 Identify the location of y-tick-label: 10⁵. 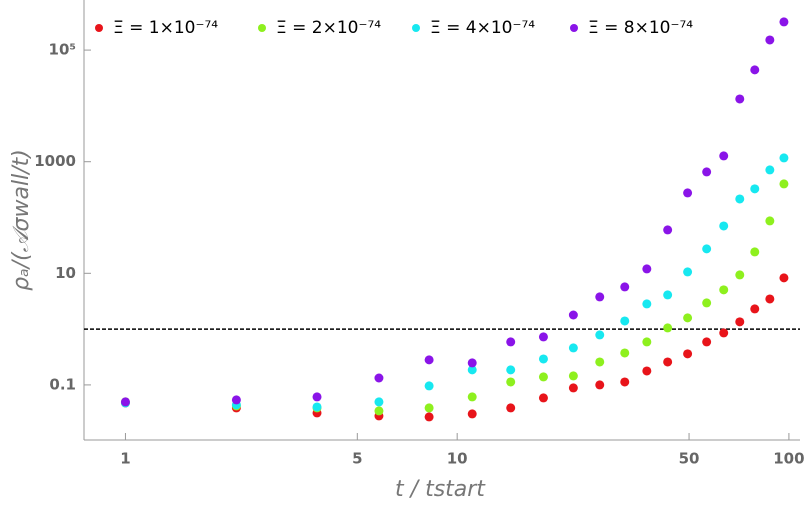
(62, 50).